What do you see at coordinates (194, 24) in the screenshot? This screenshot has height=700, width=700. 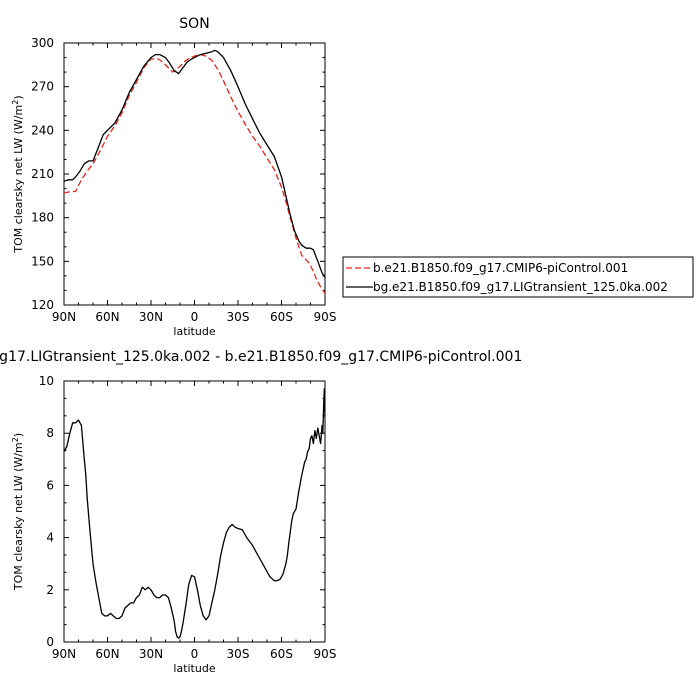 I see `chart-title: SON` at bounding box center [194, 24].